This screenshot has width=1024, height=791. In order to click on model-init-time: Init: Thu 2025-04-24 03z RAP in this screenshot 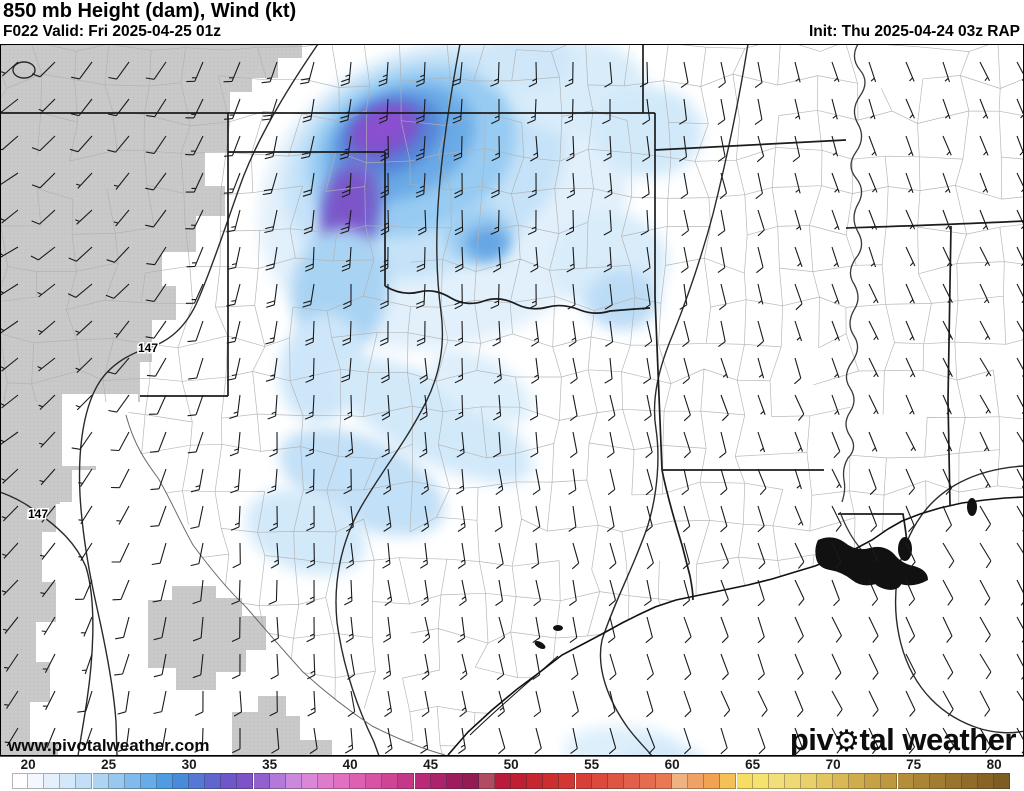, I will do `click(914, 31)`.